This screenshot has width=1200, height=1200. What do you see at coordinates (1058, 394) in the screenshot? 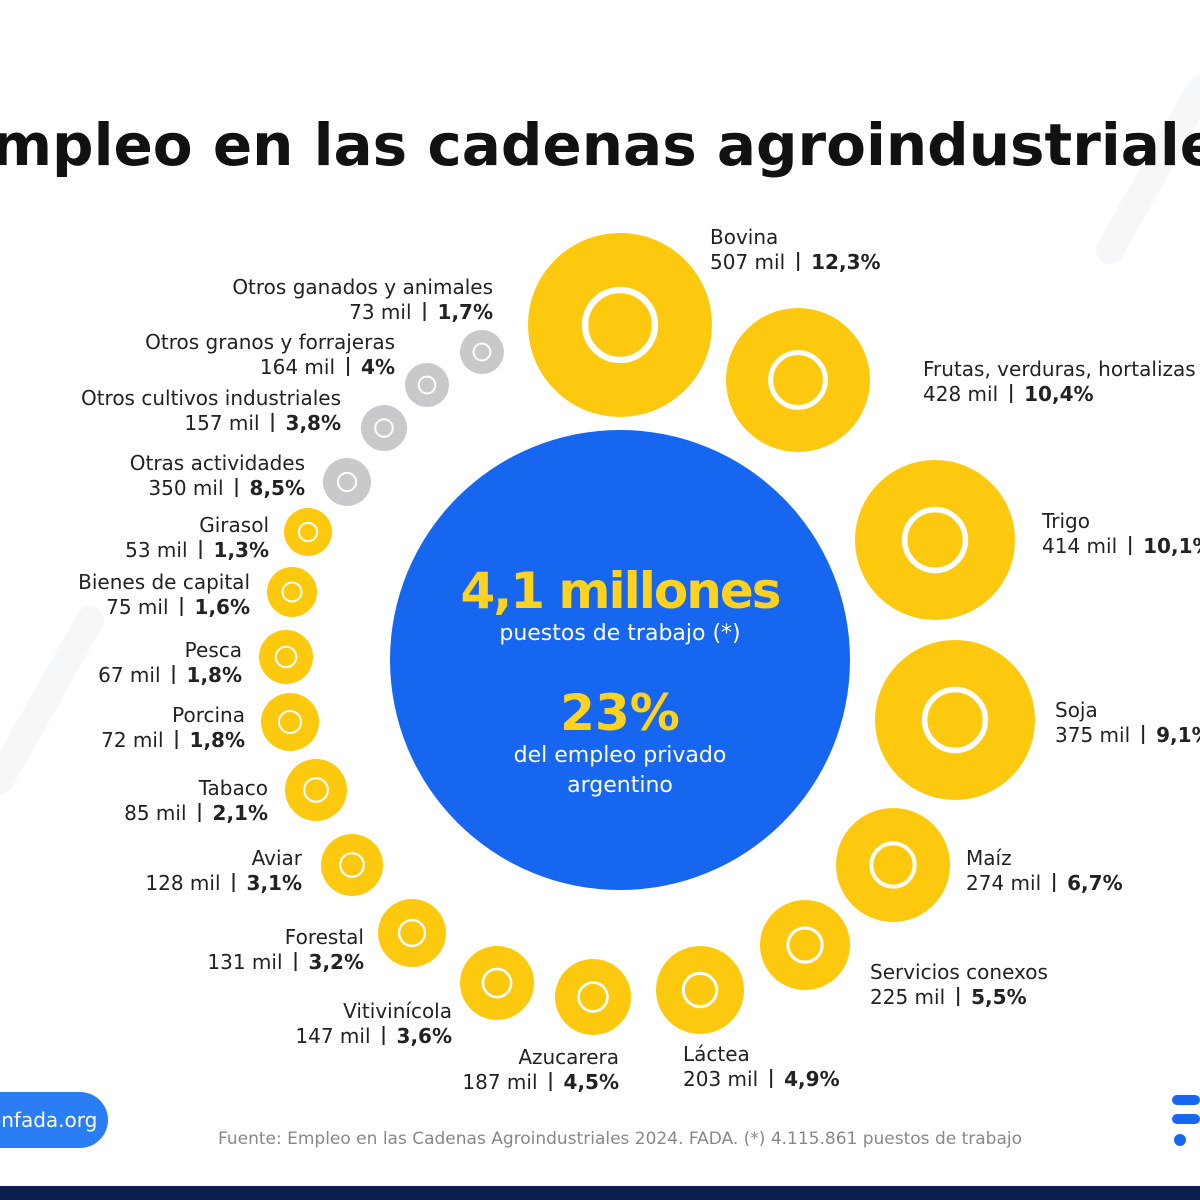
I see `item-share: 10,4%` at bounding box center [1058, 394].